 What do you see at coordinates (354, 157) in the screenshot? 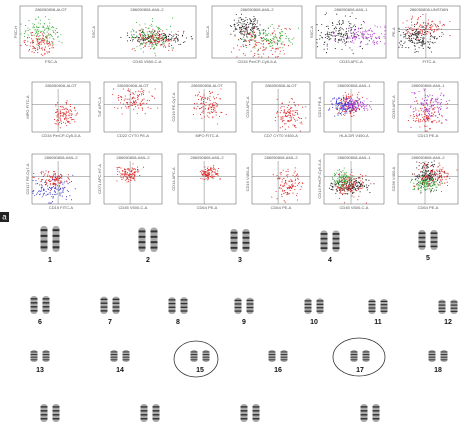
I see `plot-title: 286050808-AML-1` at bounding box center [354, 157].